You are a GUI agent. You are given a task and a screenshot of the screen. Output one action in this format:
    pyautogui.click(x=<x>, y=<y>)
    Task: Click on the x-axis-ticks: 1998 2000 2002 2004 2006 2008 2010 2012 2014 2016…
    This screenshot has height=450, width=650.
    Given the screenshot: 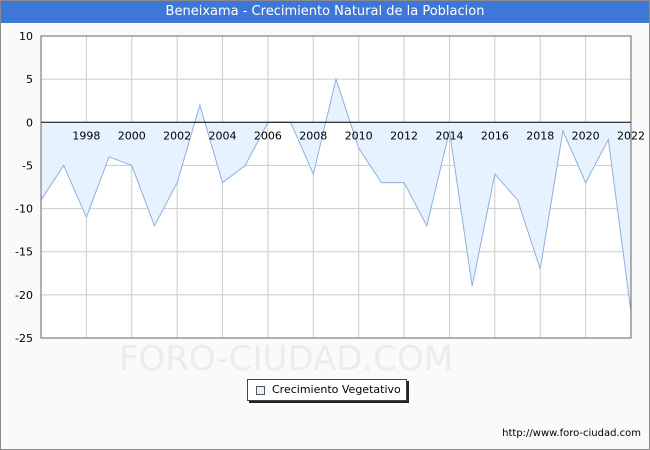 What is the action you would take?
    pyautogui.click(x=358, y=135)
    